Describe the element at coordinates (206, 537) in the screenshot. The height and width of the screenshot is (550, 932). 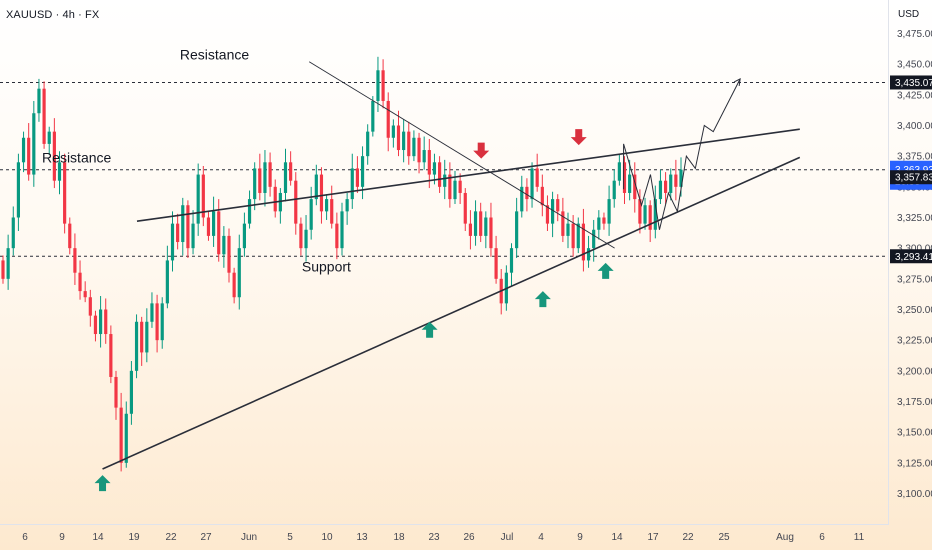
I see `x-tick-label: 27` at that location.